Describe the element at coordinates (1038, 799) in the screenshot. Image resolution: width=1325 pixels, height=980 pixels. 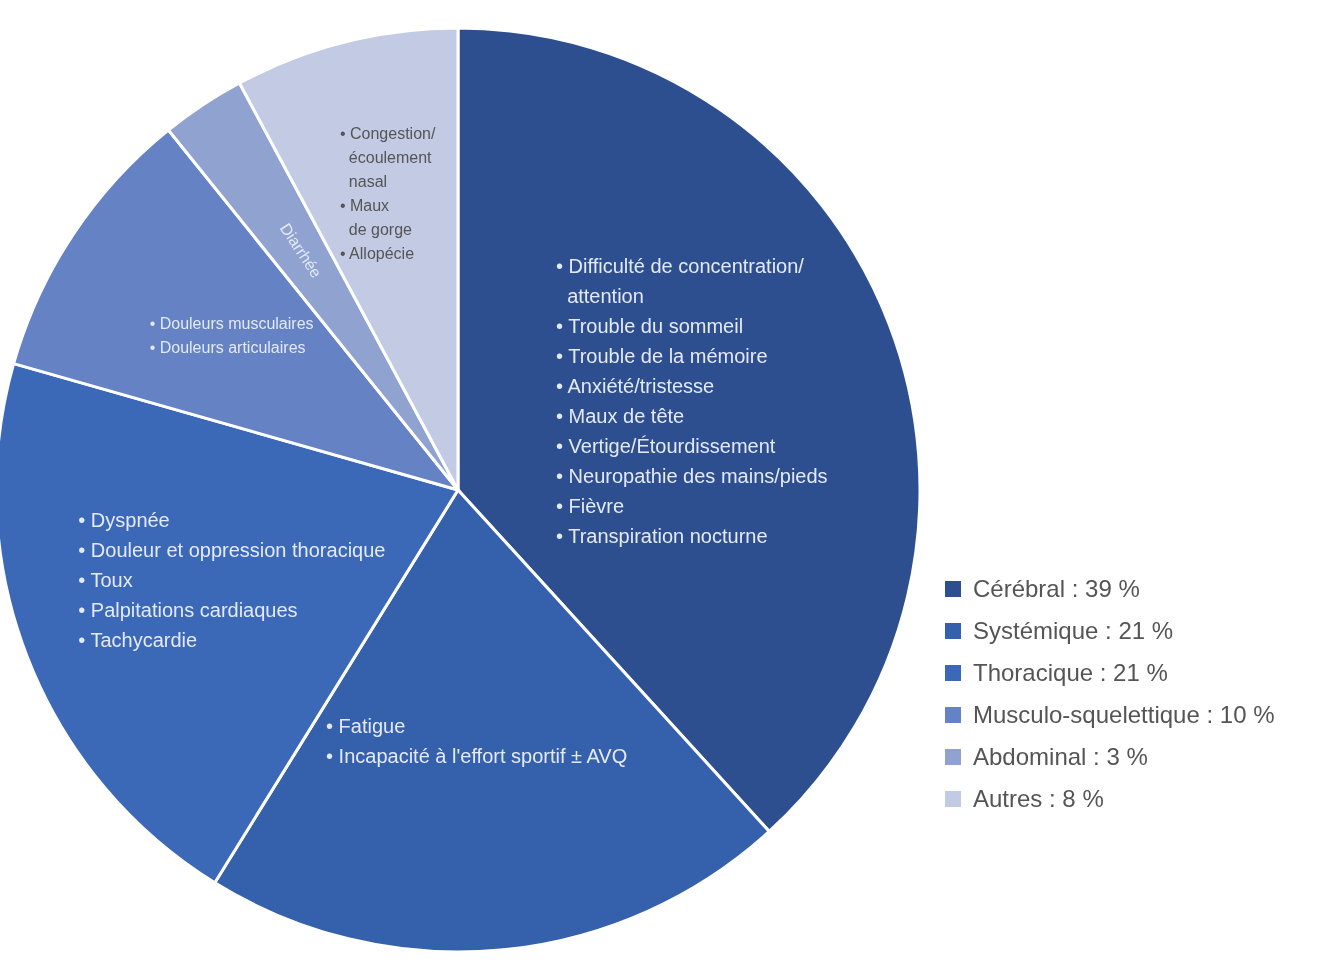
I see `legend-label: Autres : 8 %` at that location.